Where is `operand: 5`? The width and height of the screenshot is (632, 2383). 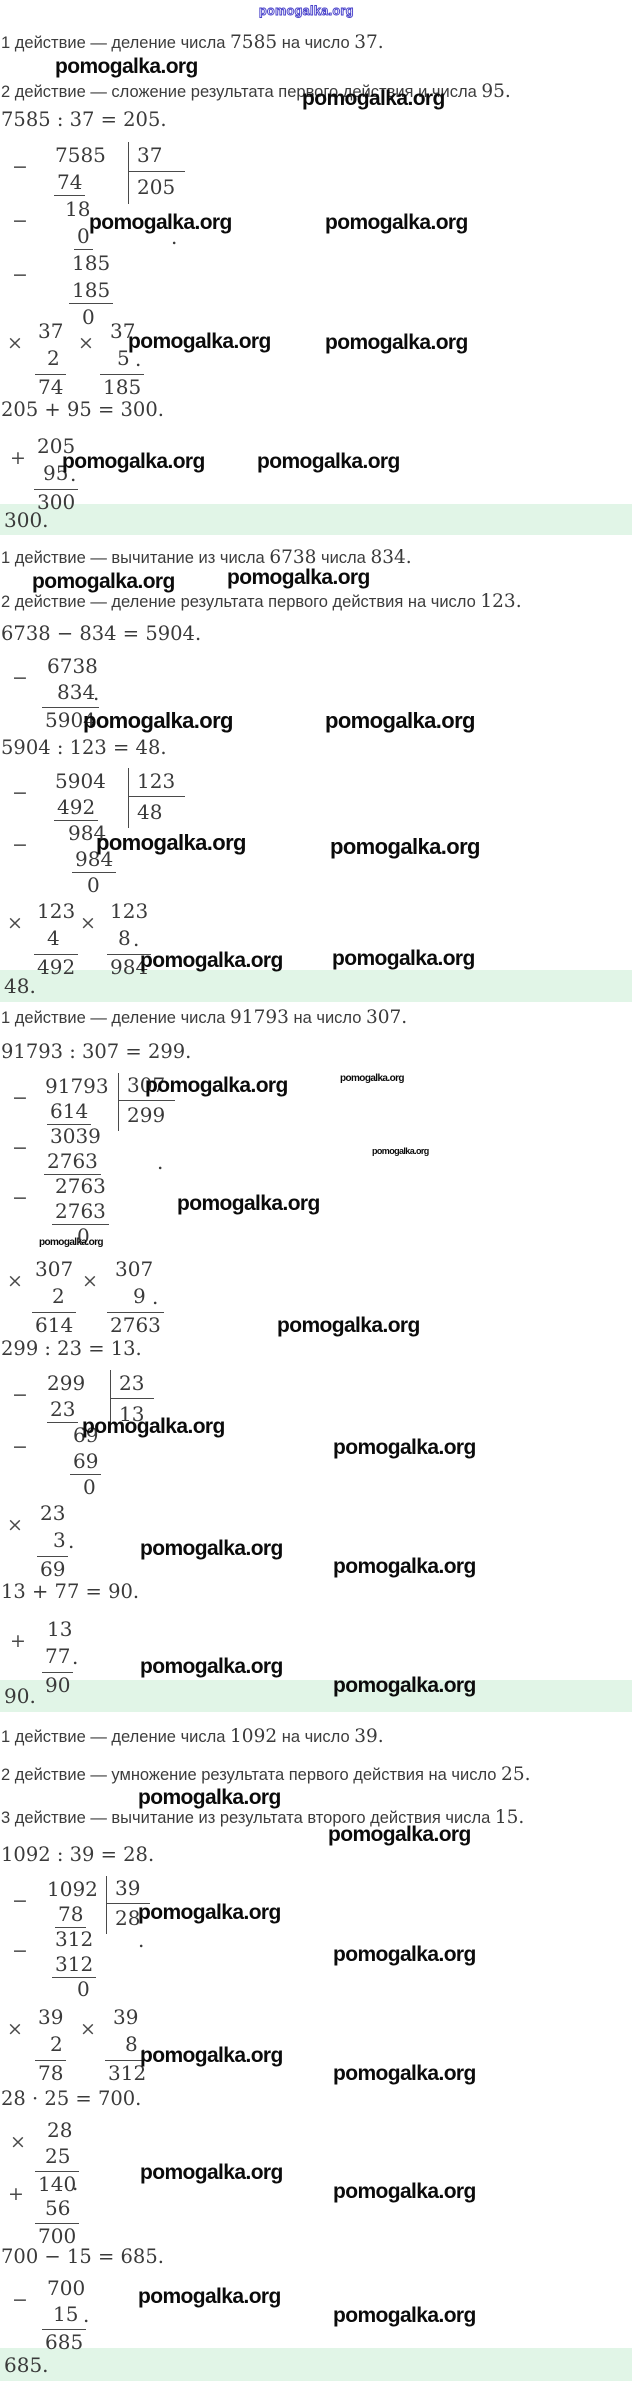 operand: 5 is located at coordinates (123, 358).